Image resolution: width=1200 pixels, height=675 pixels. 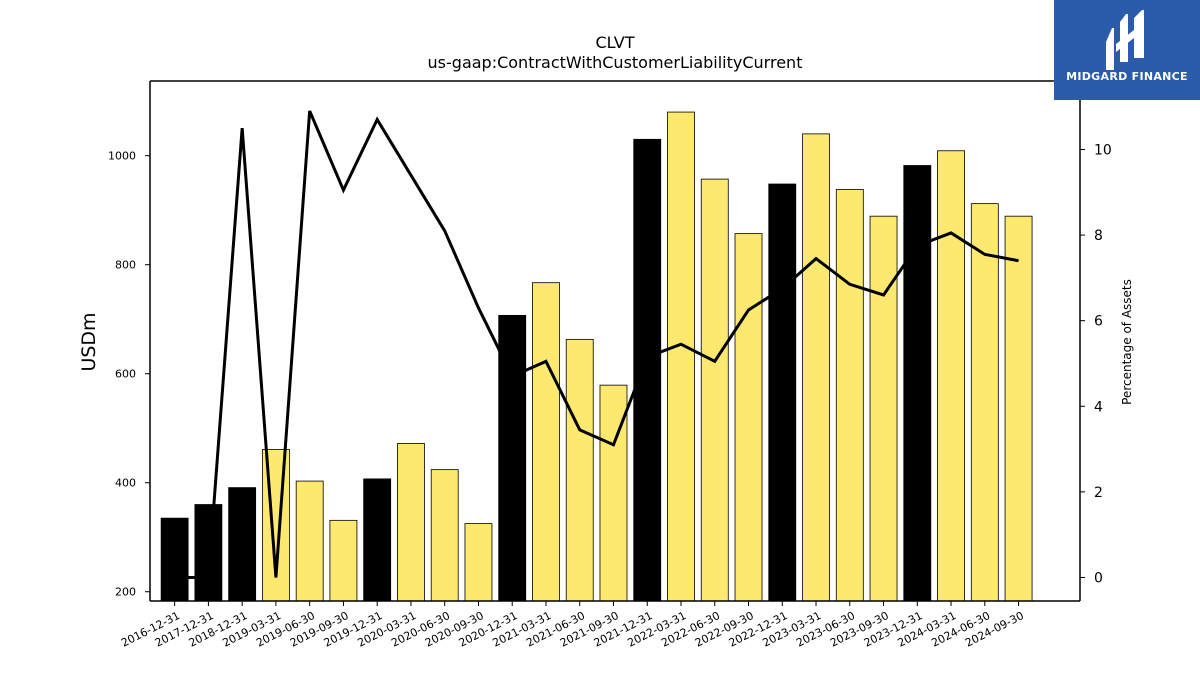 I want to click on midgard-finance-logo: MIDGARD FINANCE, so click(x=1127, y=50).